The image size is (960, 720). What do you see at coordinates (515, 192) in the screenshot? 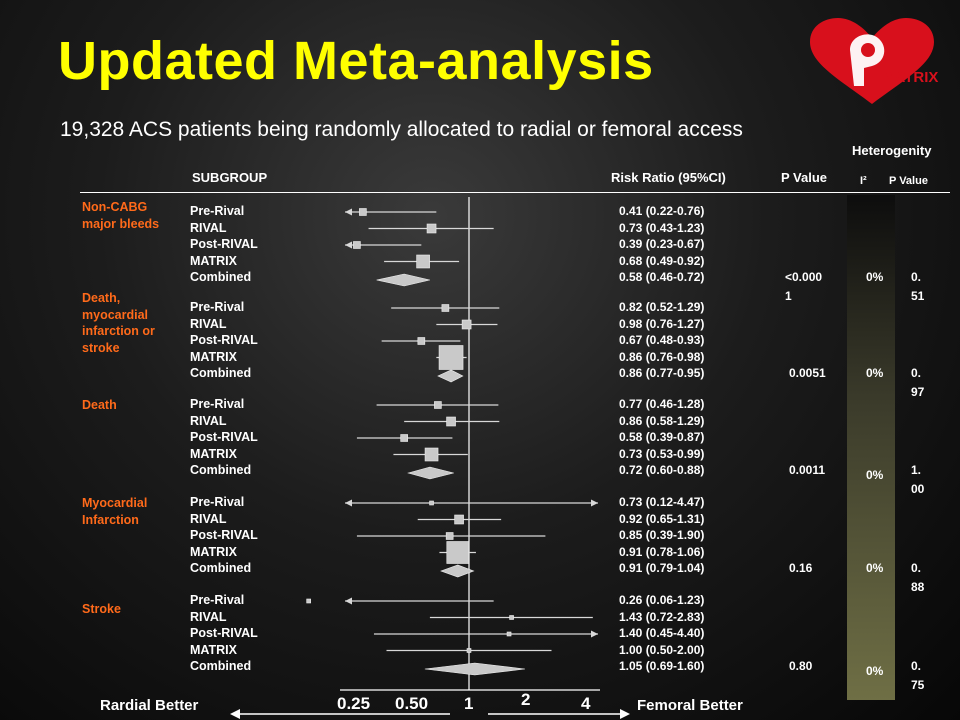
I see `header-divider` at bounding box center [515, 192].